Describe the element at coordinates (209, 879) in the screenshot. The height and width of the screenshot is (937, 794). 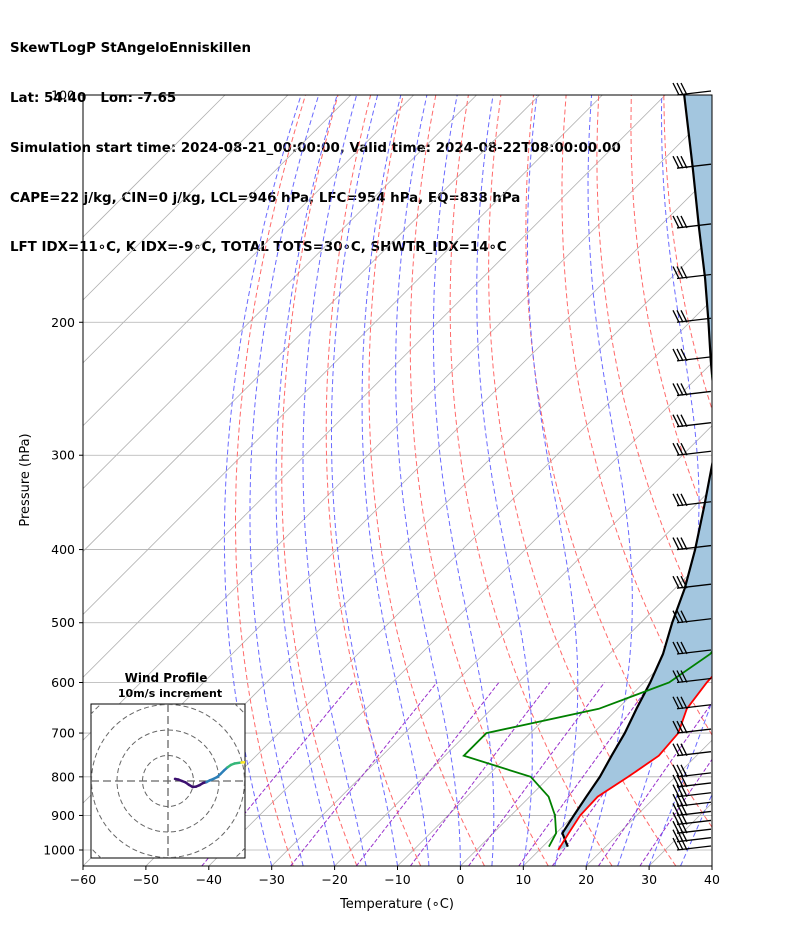
I see `x-tick-label: −40` at that location.